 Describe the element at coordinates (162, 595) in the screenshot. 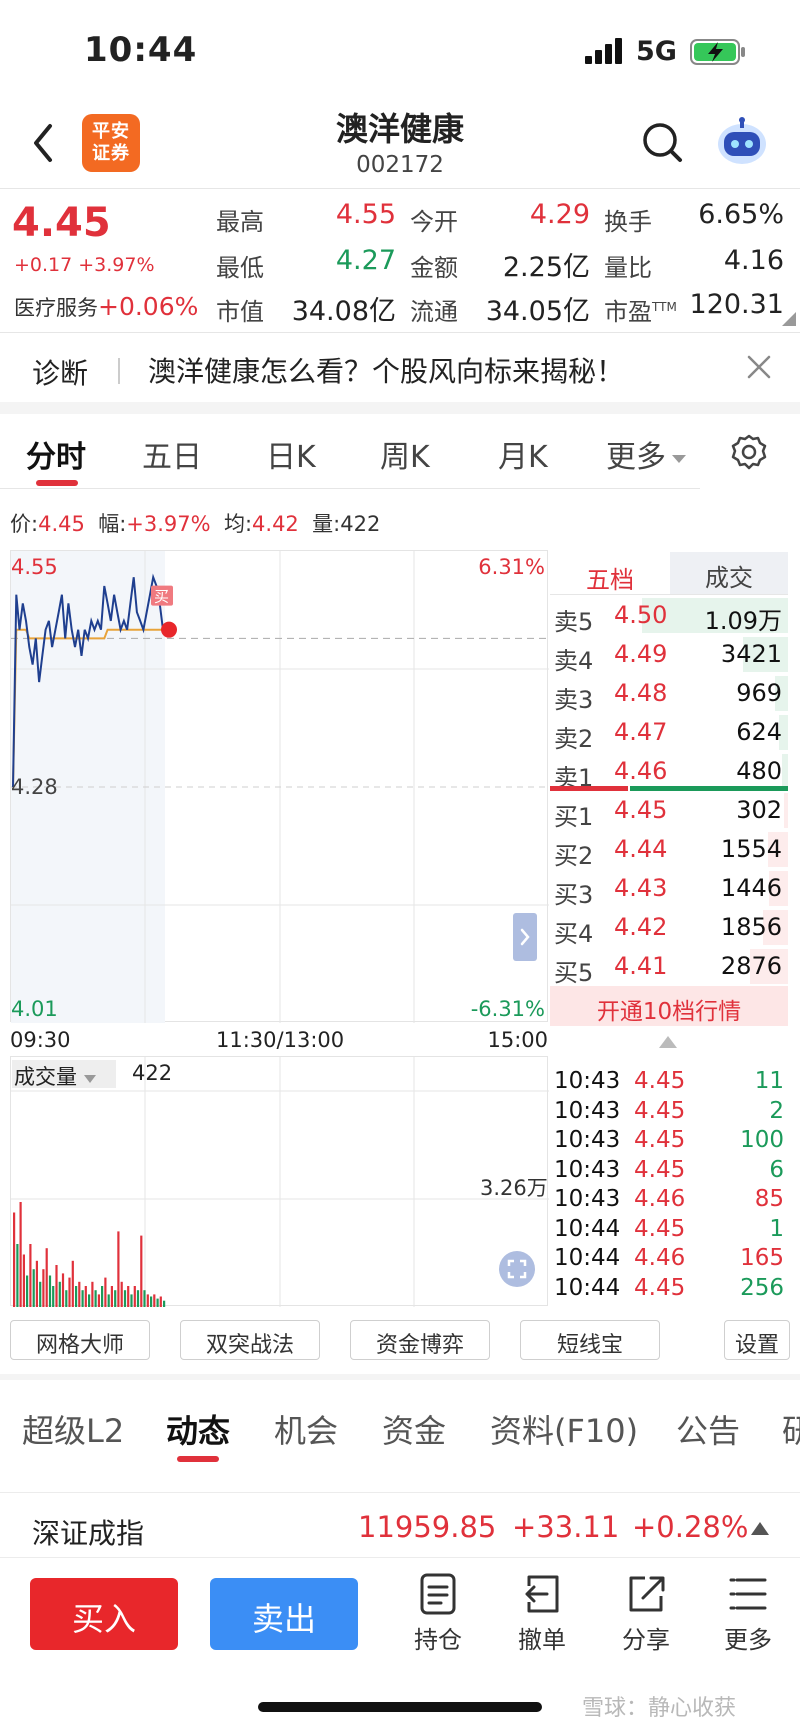

I see `buy-marker` at that location.